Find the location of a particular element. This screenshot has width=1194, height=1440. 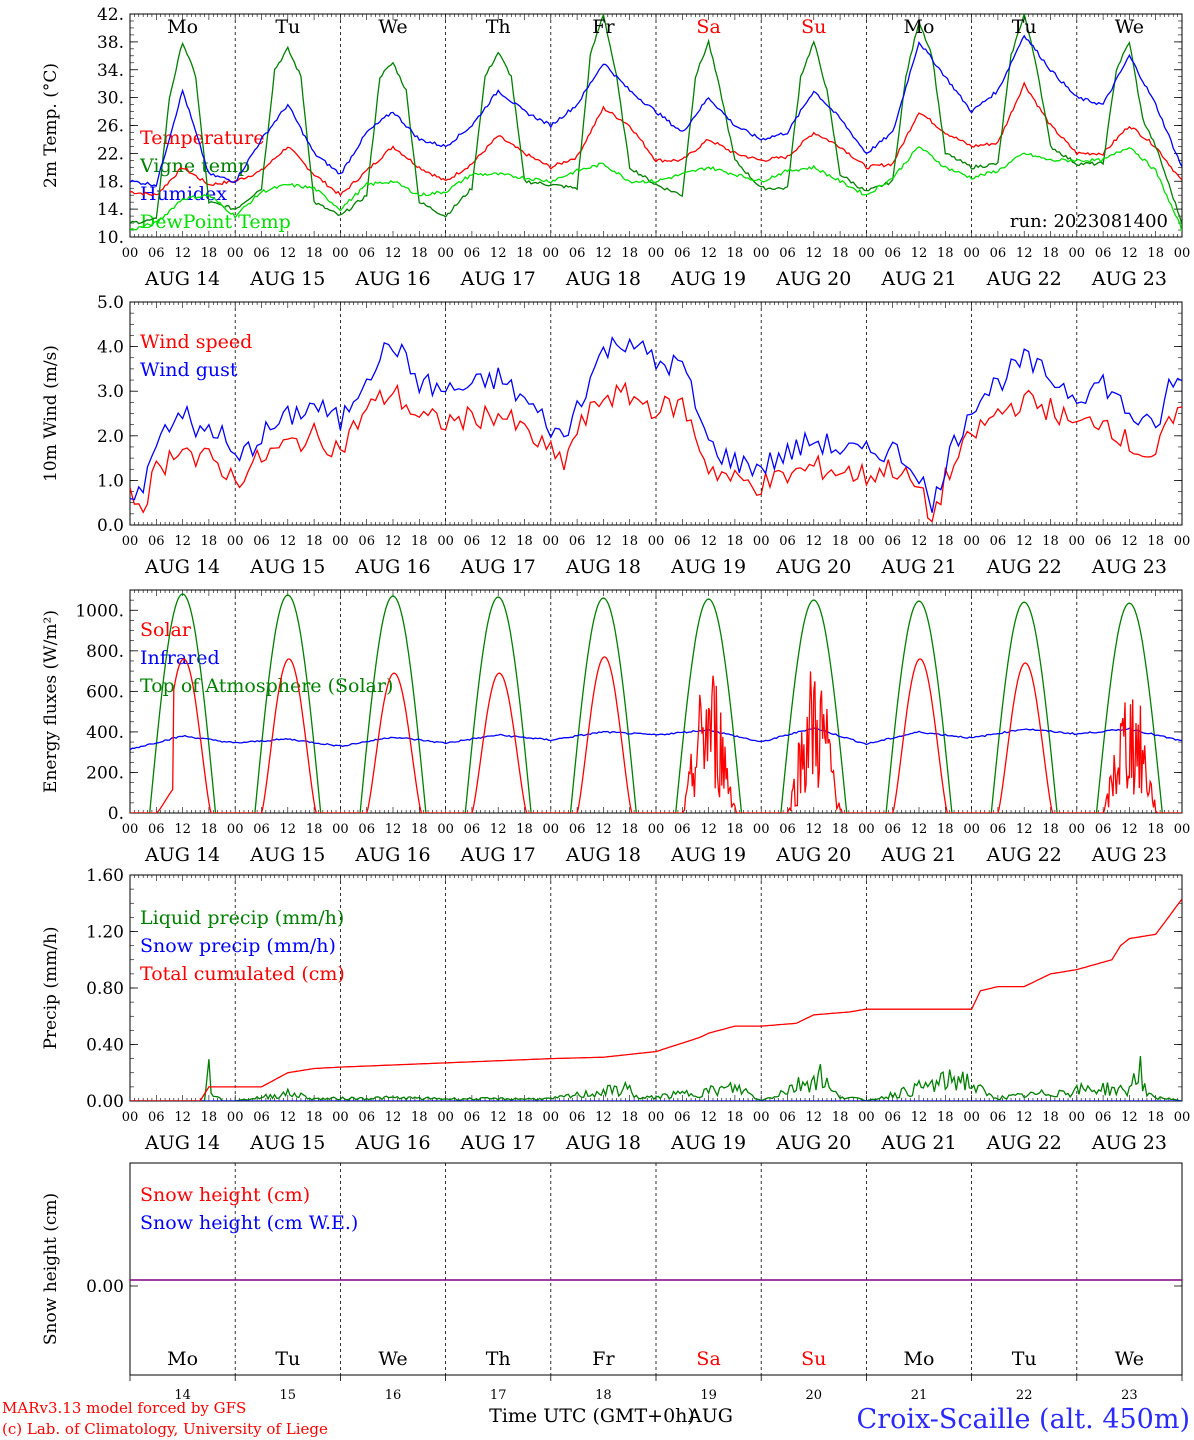

y-tick-label: 0.40 is located at coordinates (105, 1046).